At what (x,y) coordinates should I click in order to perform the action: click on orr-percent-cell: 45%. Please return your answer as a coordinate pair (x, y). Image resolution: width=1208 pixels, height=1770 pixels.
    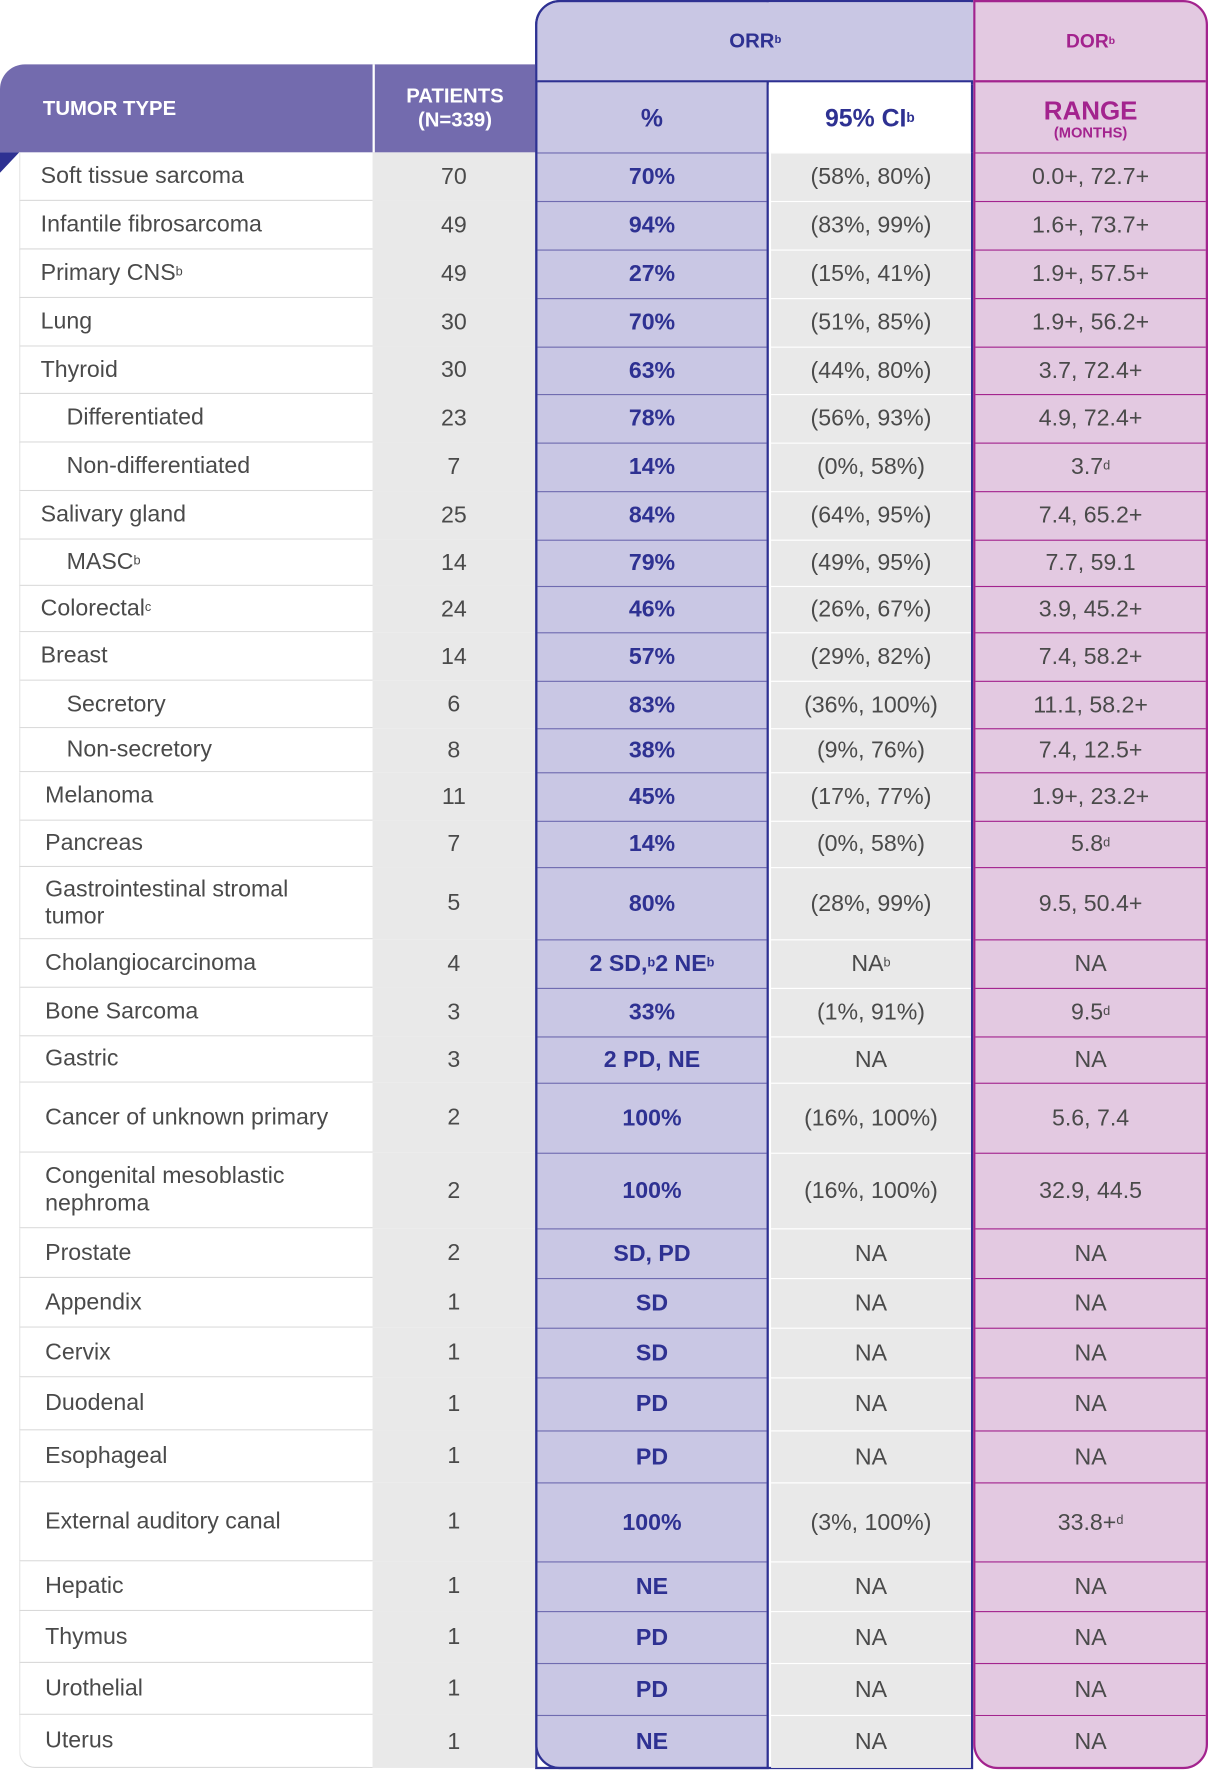
    Looking at the image, I should click on (652, 796).